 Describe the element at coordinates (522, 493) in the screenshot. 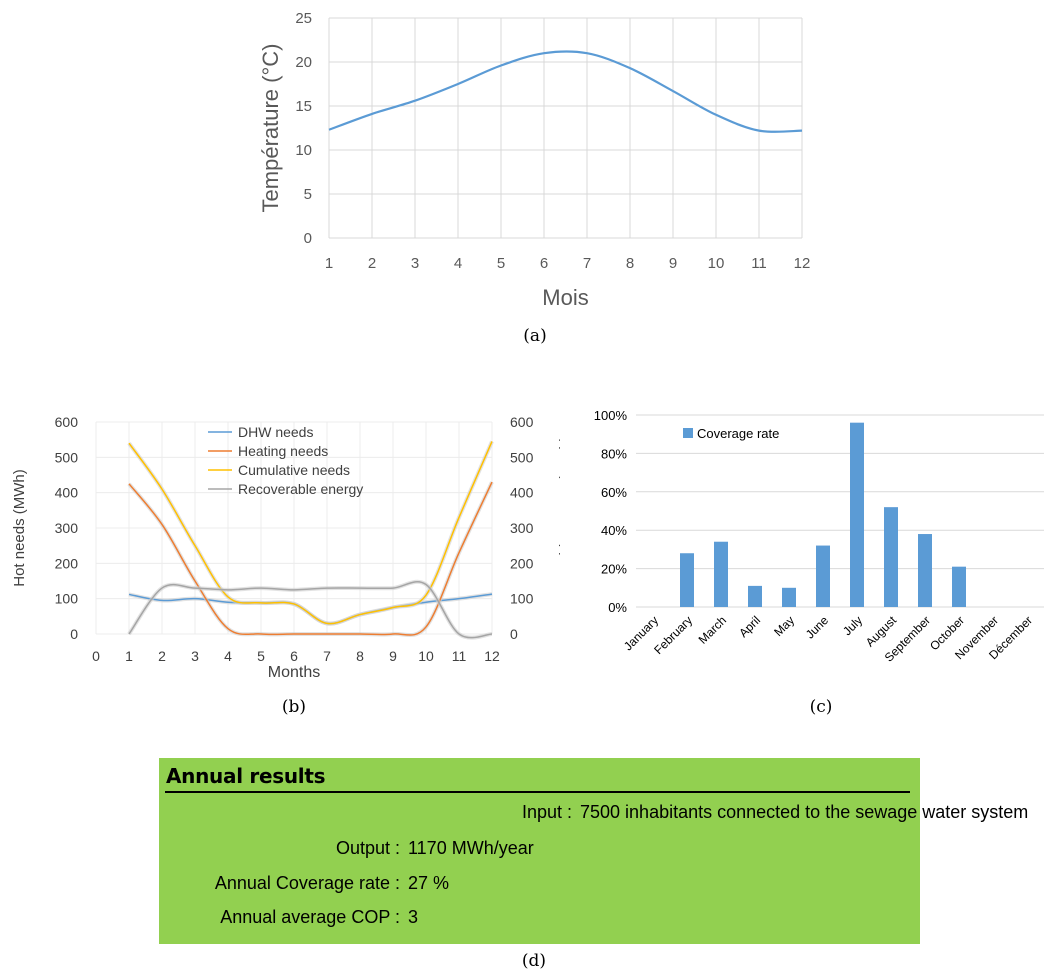

I see `y2-tick-label: 400` at that location.